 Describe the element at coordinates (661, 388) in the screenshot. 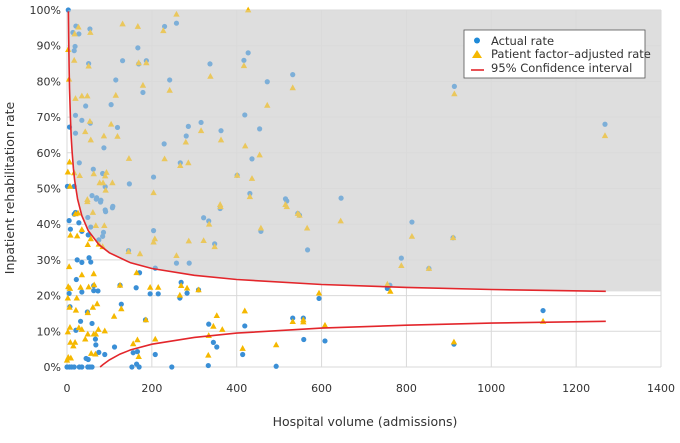

I see `x-tick-label: 1400` at that location.